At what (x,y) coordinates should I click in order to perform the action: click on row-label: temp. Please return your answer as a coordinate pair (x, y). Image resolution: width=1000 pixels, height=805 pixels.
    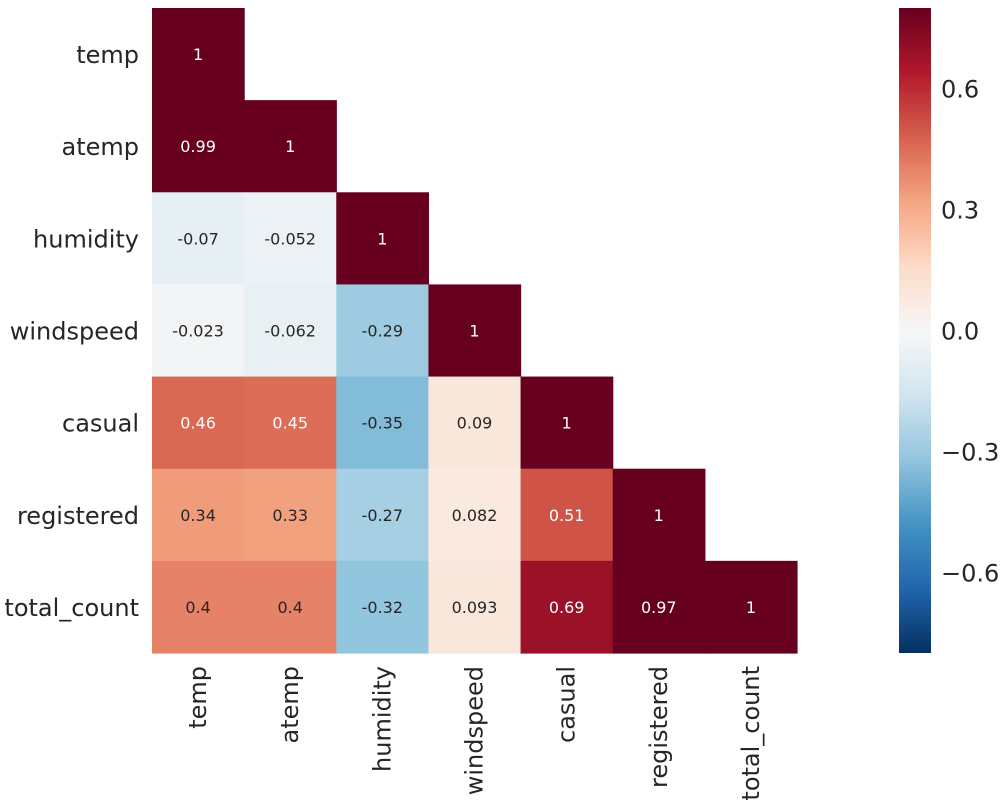
    Looking at the image, I should click on (107, 55).